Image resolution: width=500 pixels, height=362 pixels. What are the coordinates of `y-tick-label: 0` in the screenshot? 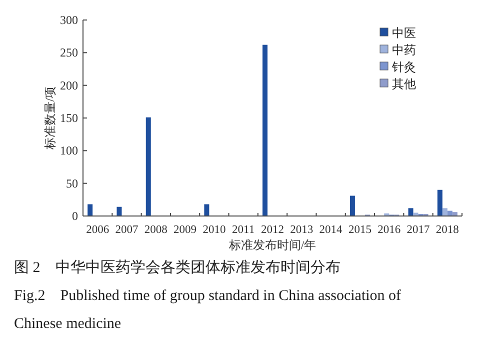 It's located at (75, 216).